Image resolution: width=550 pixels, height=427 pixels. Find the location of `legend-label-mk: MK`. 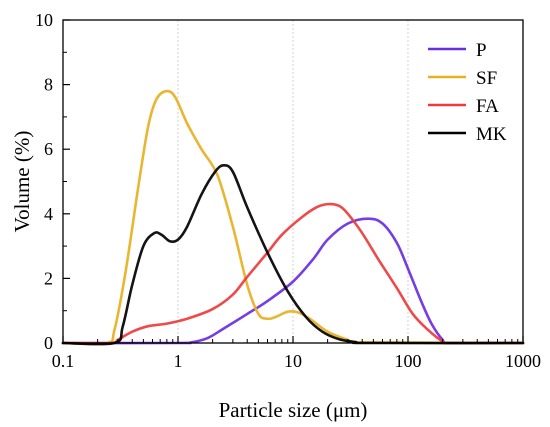

legend-label-mk: MK is located at coordinates (491, 134).